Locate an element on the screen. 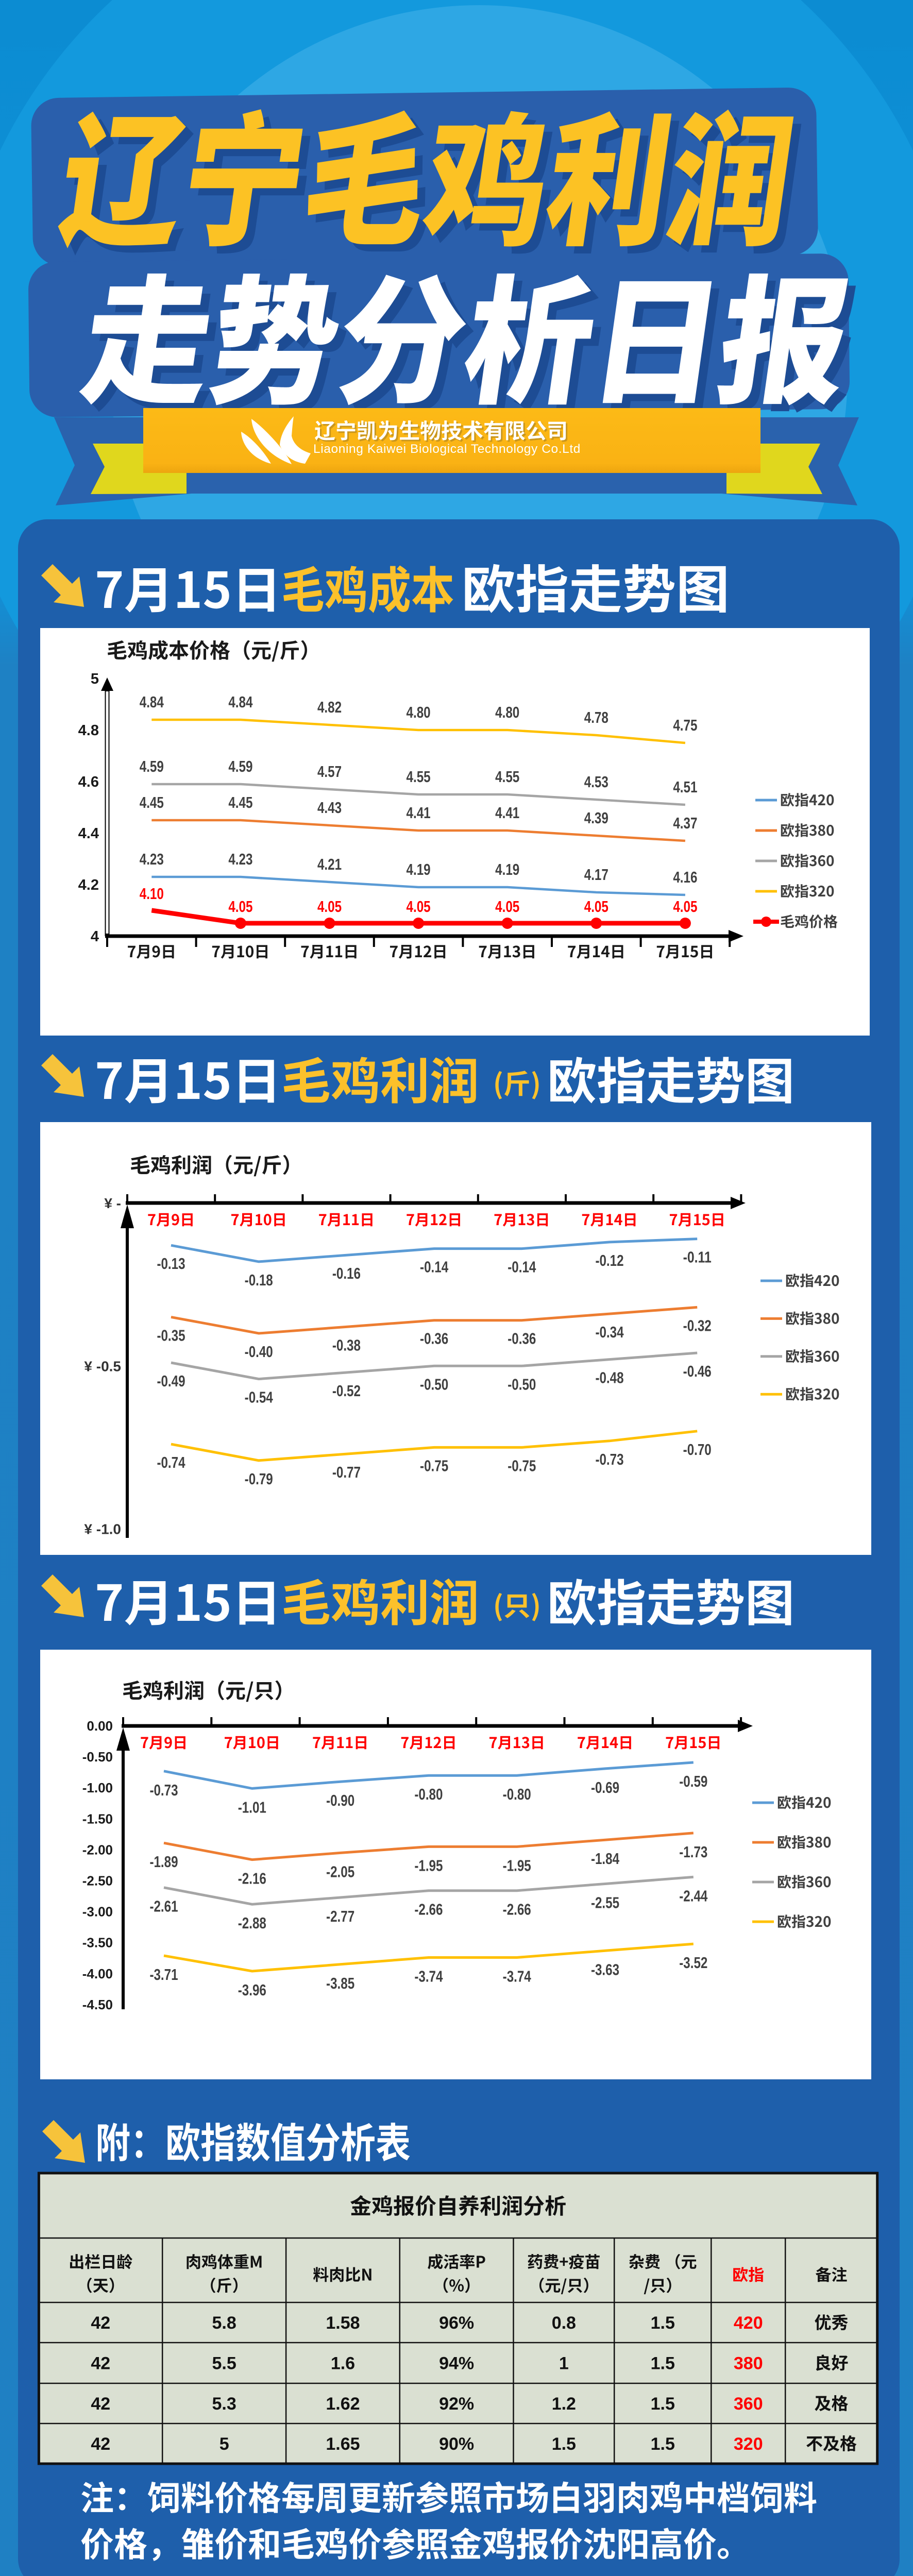 The image size is (913, 2576). svg-text: 4.16 is located at coordinates (685, 877).